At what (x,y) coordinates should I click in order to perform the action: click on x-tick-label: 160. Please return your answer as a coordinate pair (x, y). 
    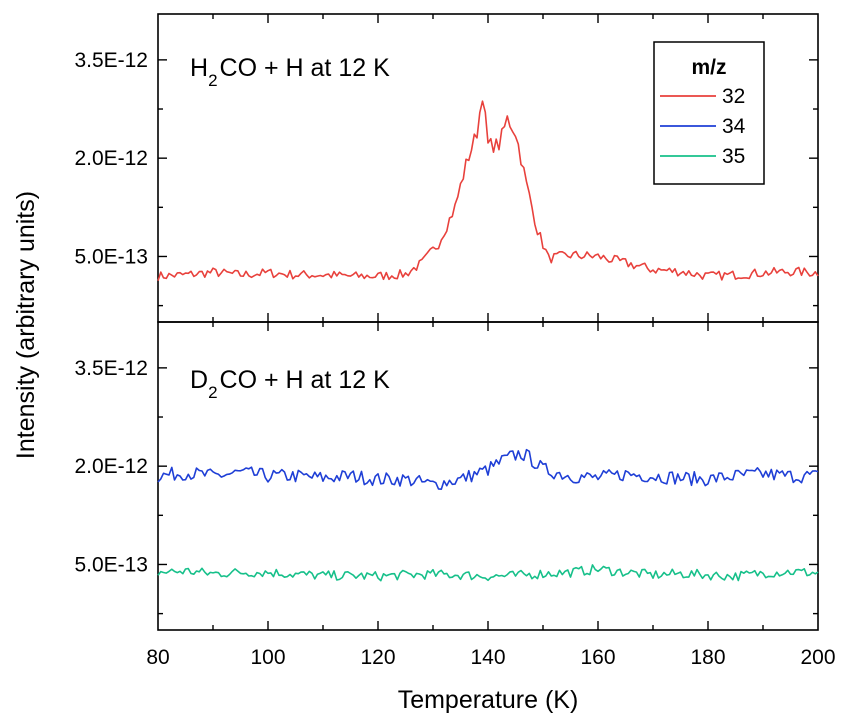
    Looking at the image, I should click on (597, 657).